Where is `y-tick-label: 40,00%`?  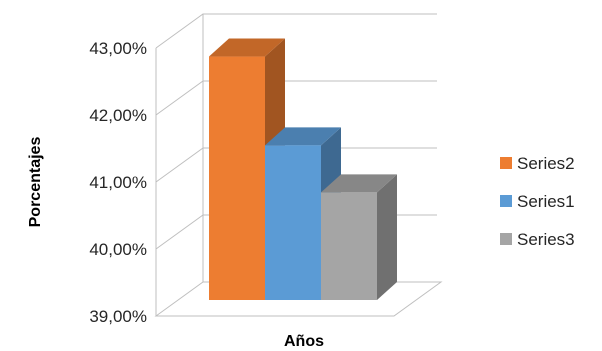
y-tick-label: 40,00% is located at coordinates (118, 249).